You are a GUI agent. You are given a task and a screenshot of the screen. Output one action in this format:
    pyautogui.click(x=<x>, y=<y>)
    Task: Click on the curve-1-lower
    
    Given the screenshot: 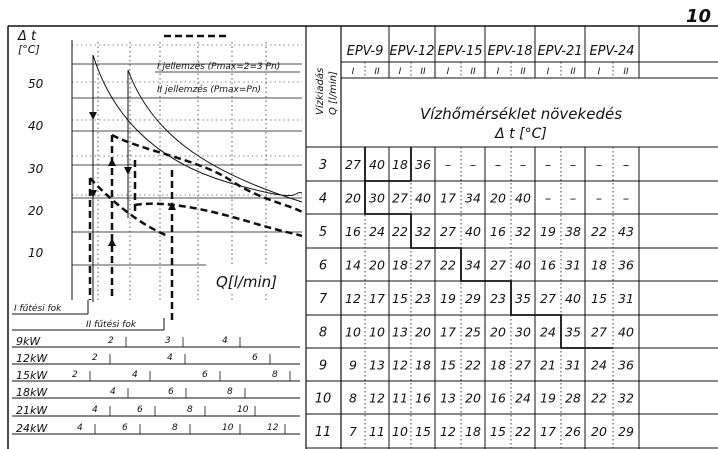 What is the action you would take?
    pyautogui.click(x=129, y=207)
    